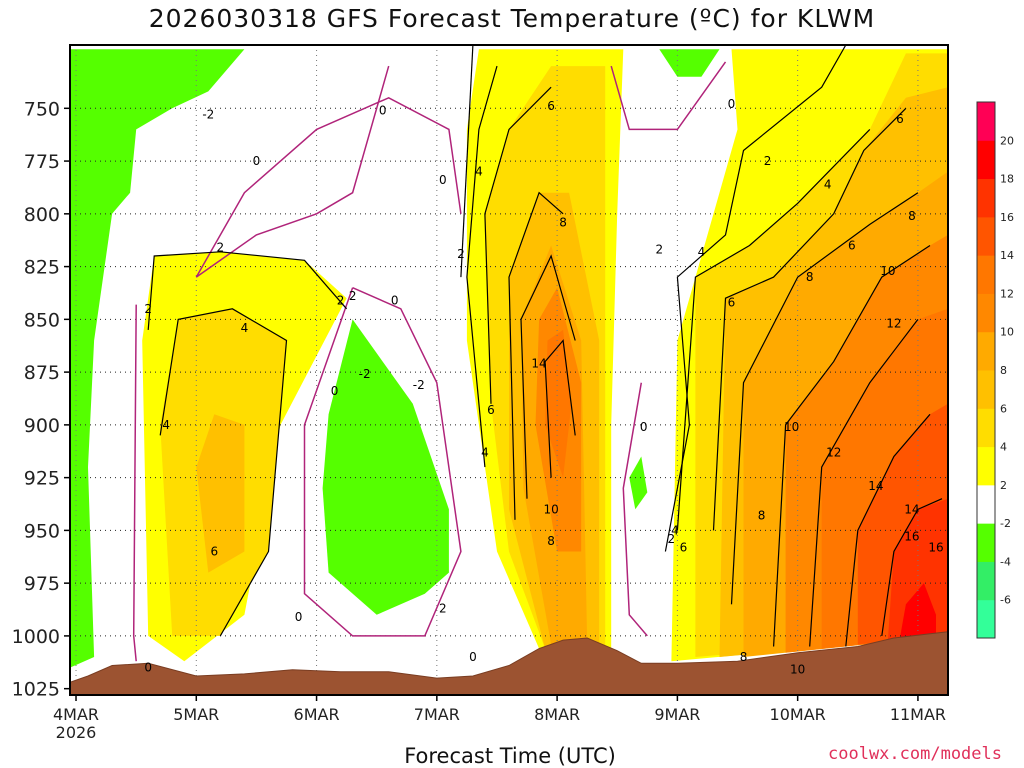  I want to click on colorbar-label: 12, so click(1007, 293).